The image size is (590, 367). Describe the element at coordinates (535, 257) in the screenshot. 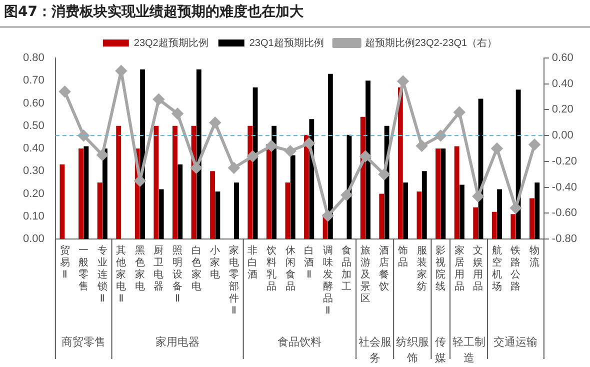

I see `x-tick-label: 物流` at that location.